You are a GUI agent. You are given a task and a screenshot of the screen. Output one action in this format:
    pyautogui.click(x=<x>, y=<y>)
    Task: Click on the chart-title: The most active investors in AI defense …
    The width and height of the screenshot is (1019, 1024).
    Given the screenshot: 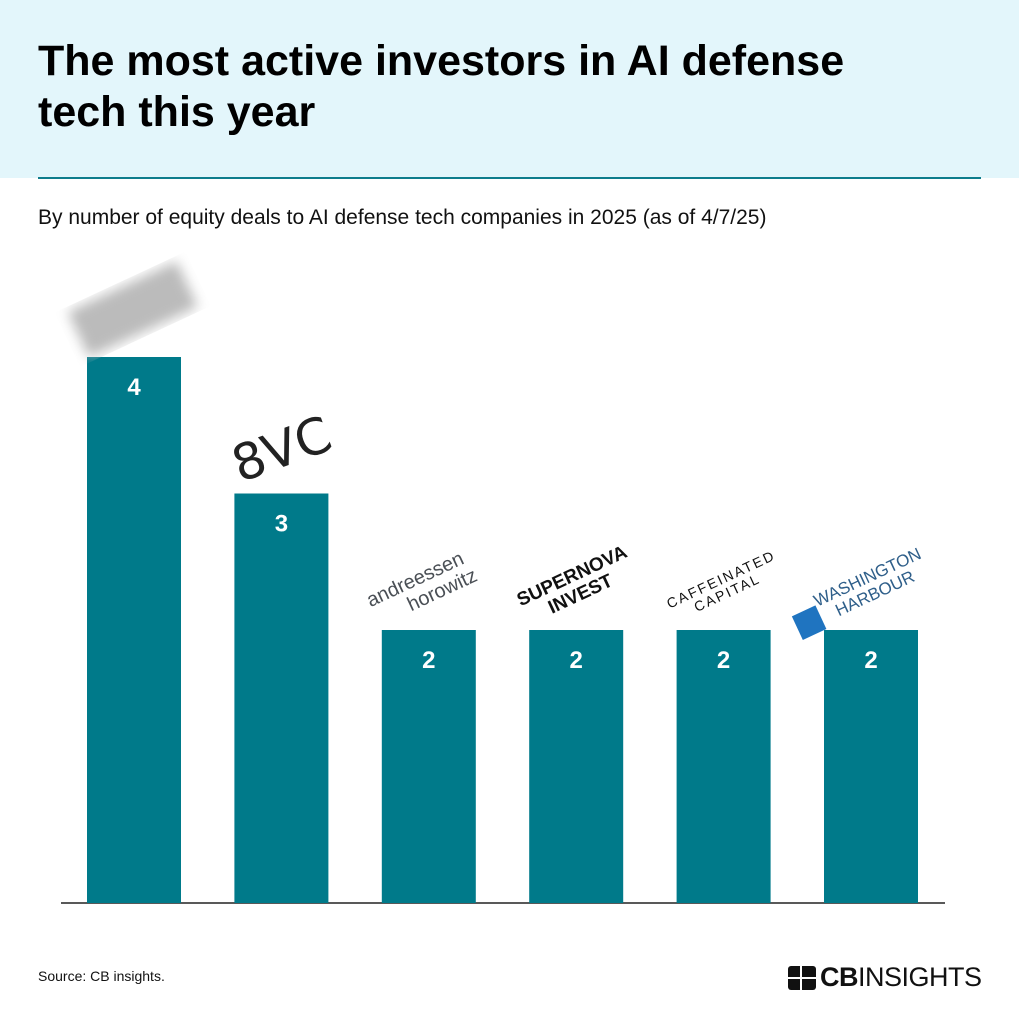 What is the action you would take?
    pyautogui.click(x=441, y=86)
    